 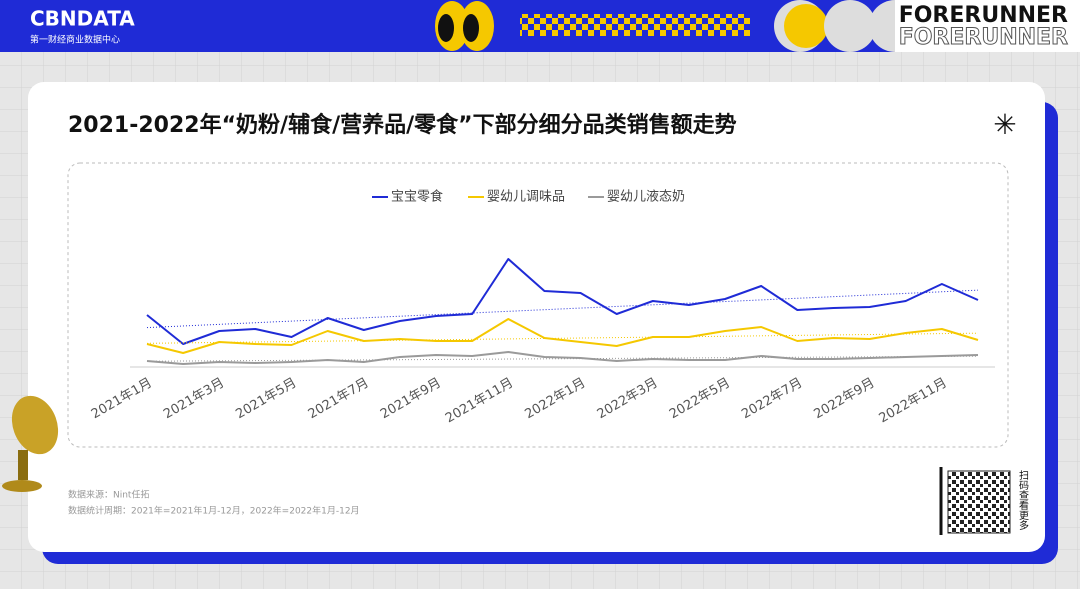 What do you see at coordinates (847, 26) in the screenshot?
I see `circles` at bounding box center [847, 26].